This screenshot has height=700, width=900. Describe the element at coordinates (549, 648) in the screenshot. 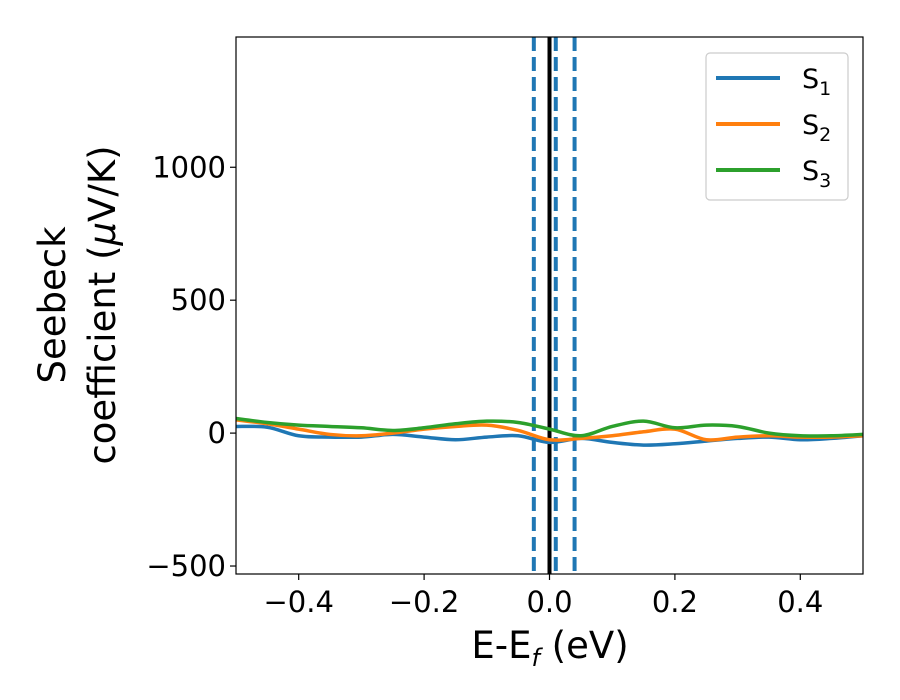

I see `x-axis-title: E-Ef (eV)` at that location.